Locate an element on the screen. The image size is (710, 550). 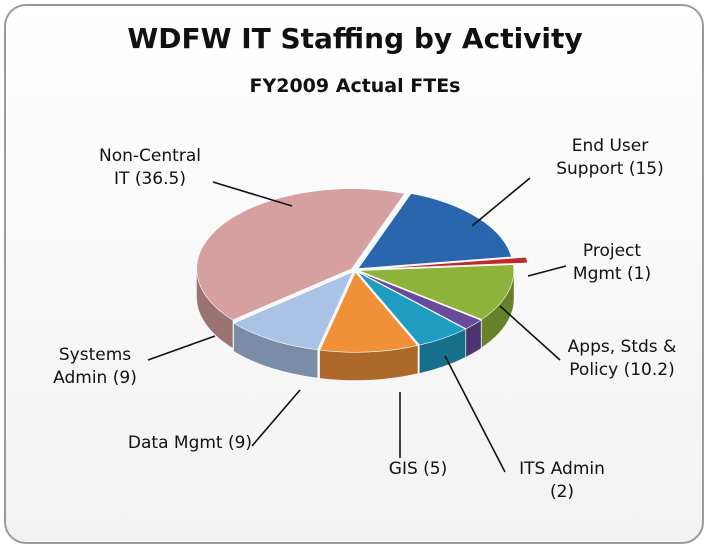
chart-subtitle: FY2009 Actual FTEs is located at coordinates (355, 86).